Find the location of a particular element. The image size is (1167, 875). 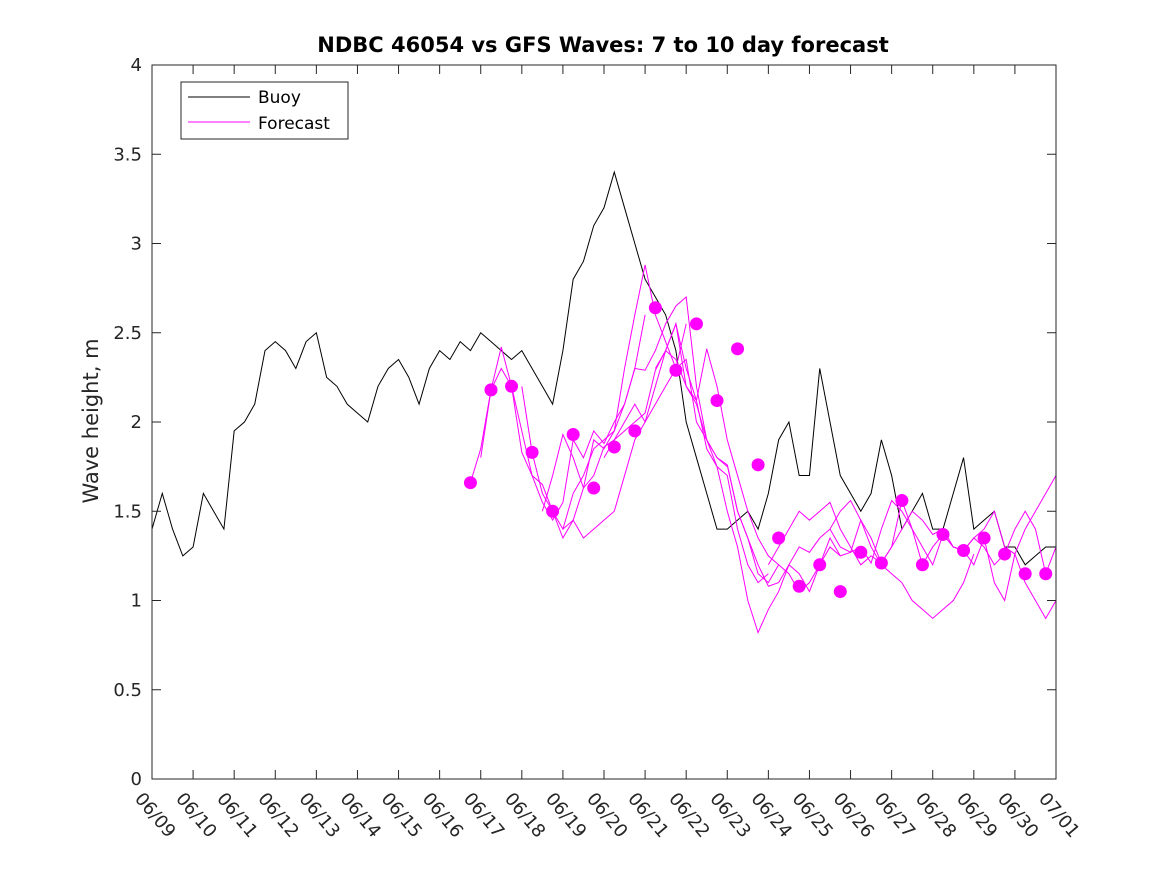

legend: Buoy Forecast is located at coordinates (264, 110).